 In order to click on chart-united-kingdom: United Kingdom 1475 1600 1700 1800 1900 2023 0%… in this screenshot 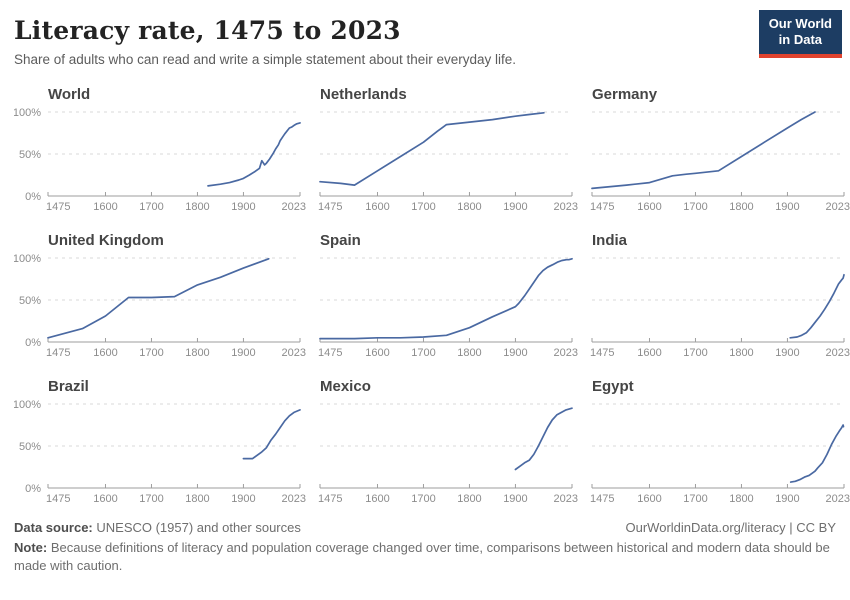, I will do `click(160, 295)`.